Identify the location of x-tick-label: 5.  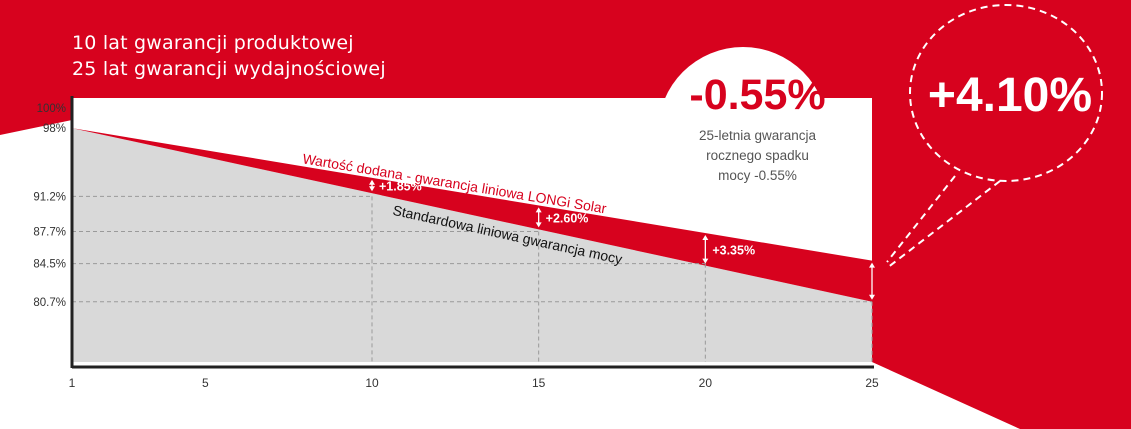
(205, 383).